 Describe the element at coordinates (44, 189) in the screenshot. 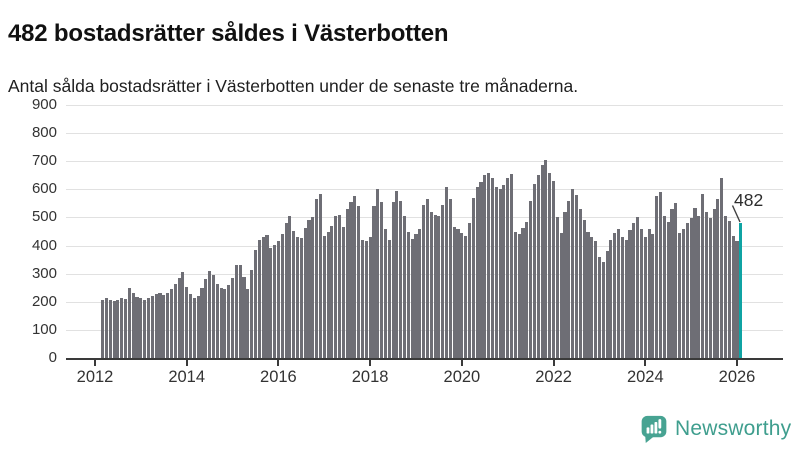

I see `y-axis-label: 600` at that location.